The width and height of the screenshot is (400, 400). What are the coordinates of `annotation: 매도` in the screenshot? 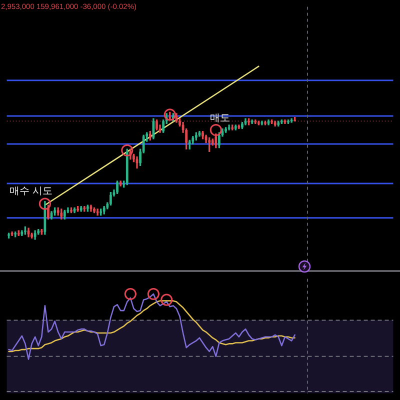 It's located at (220, 118).